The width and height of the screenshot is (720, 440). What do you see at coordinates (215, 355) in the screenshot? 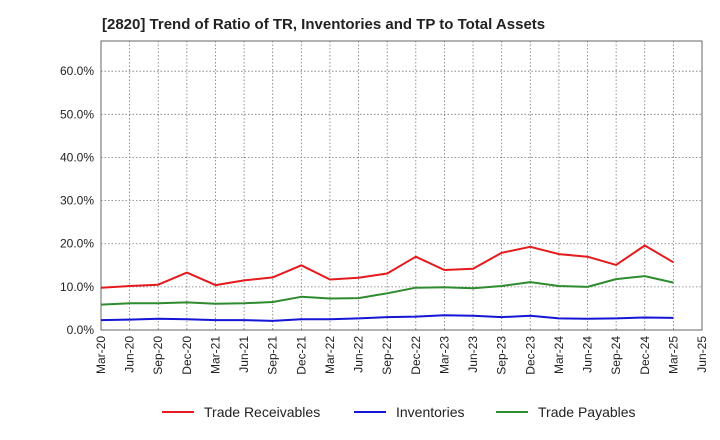
I see `x-tick-label: Mar-21` at bounding box center [215, 355].